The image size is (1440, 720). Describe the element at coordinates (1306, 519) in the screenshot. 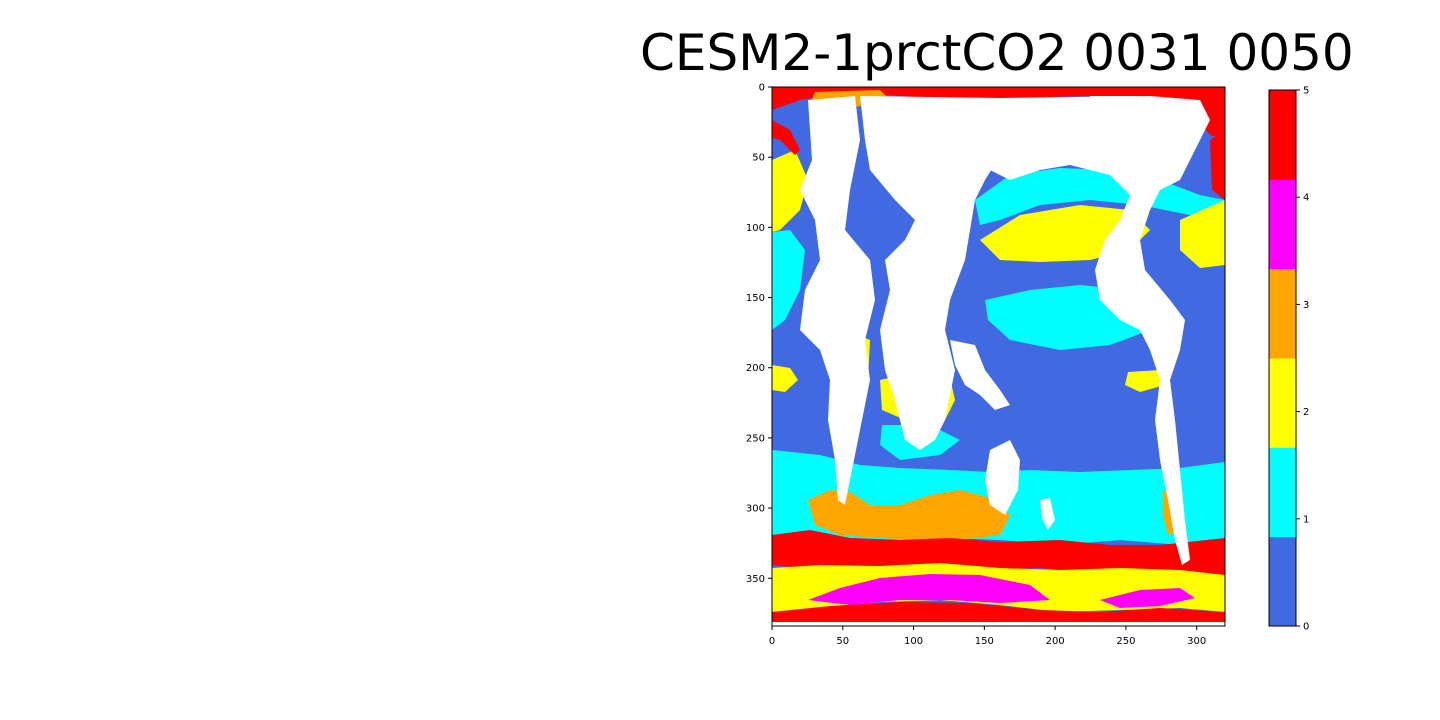

I see `colorbar-tick-label: 1` at that location.